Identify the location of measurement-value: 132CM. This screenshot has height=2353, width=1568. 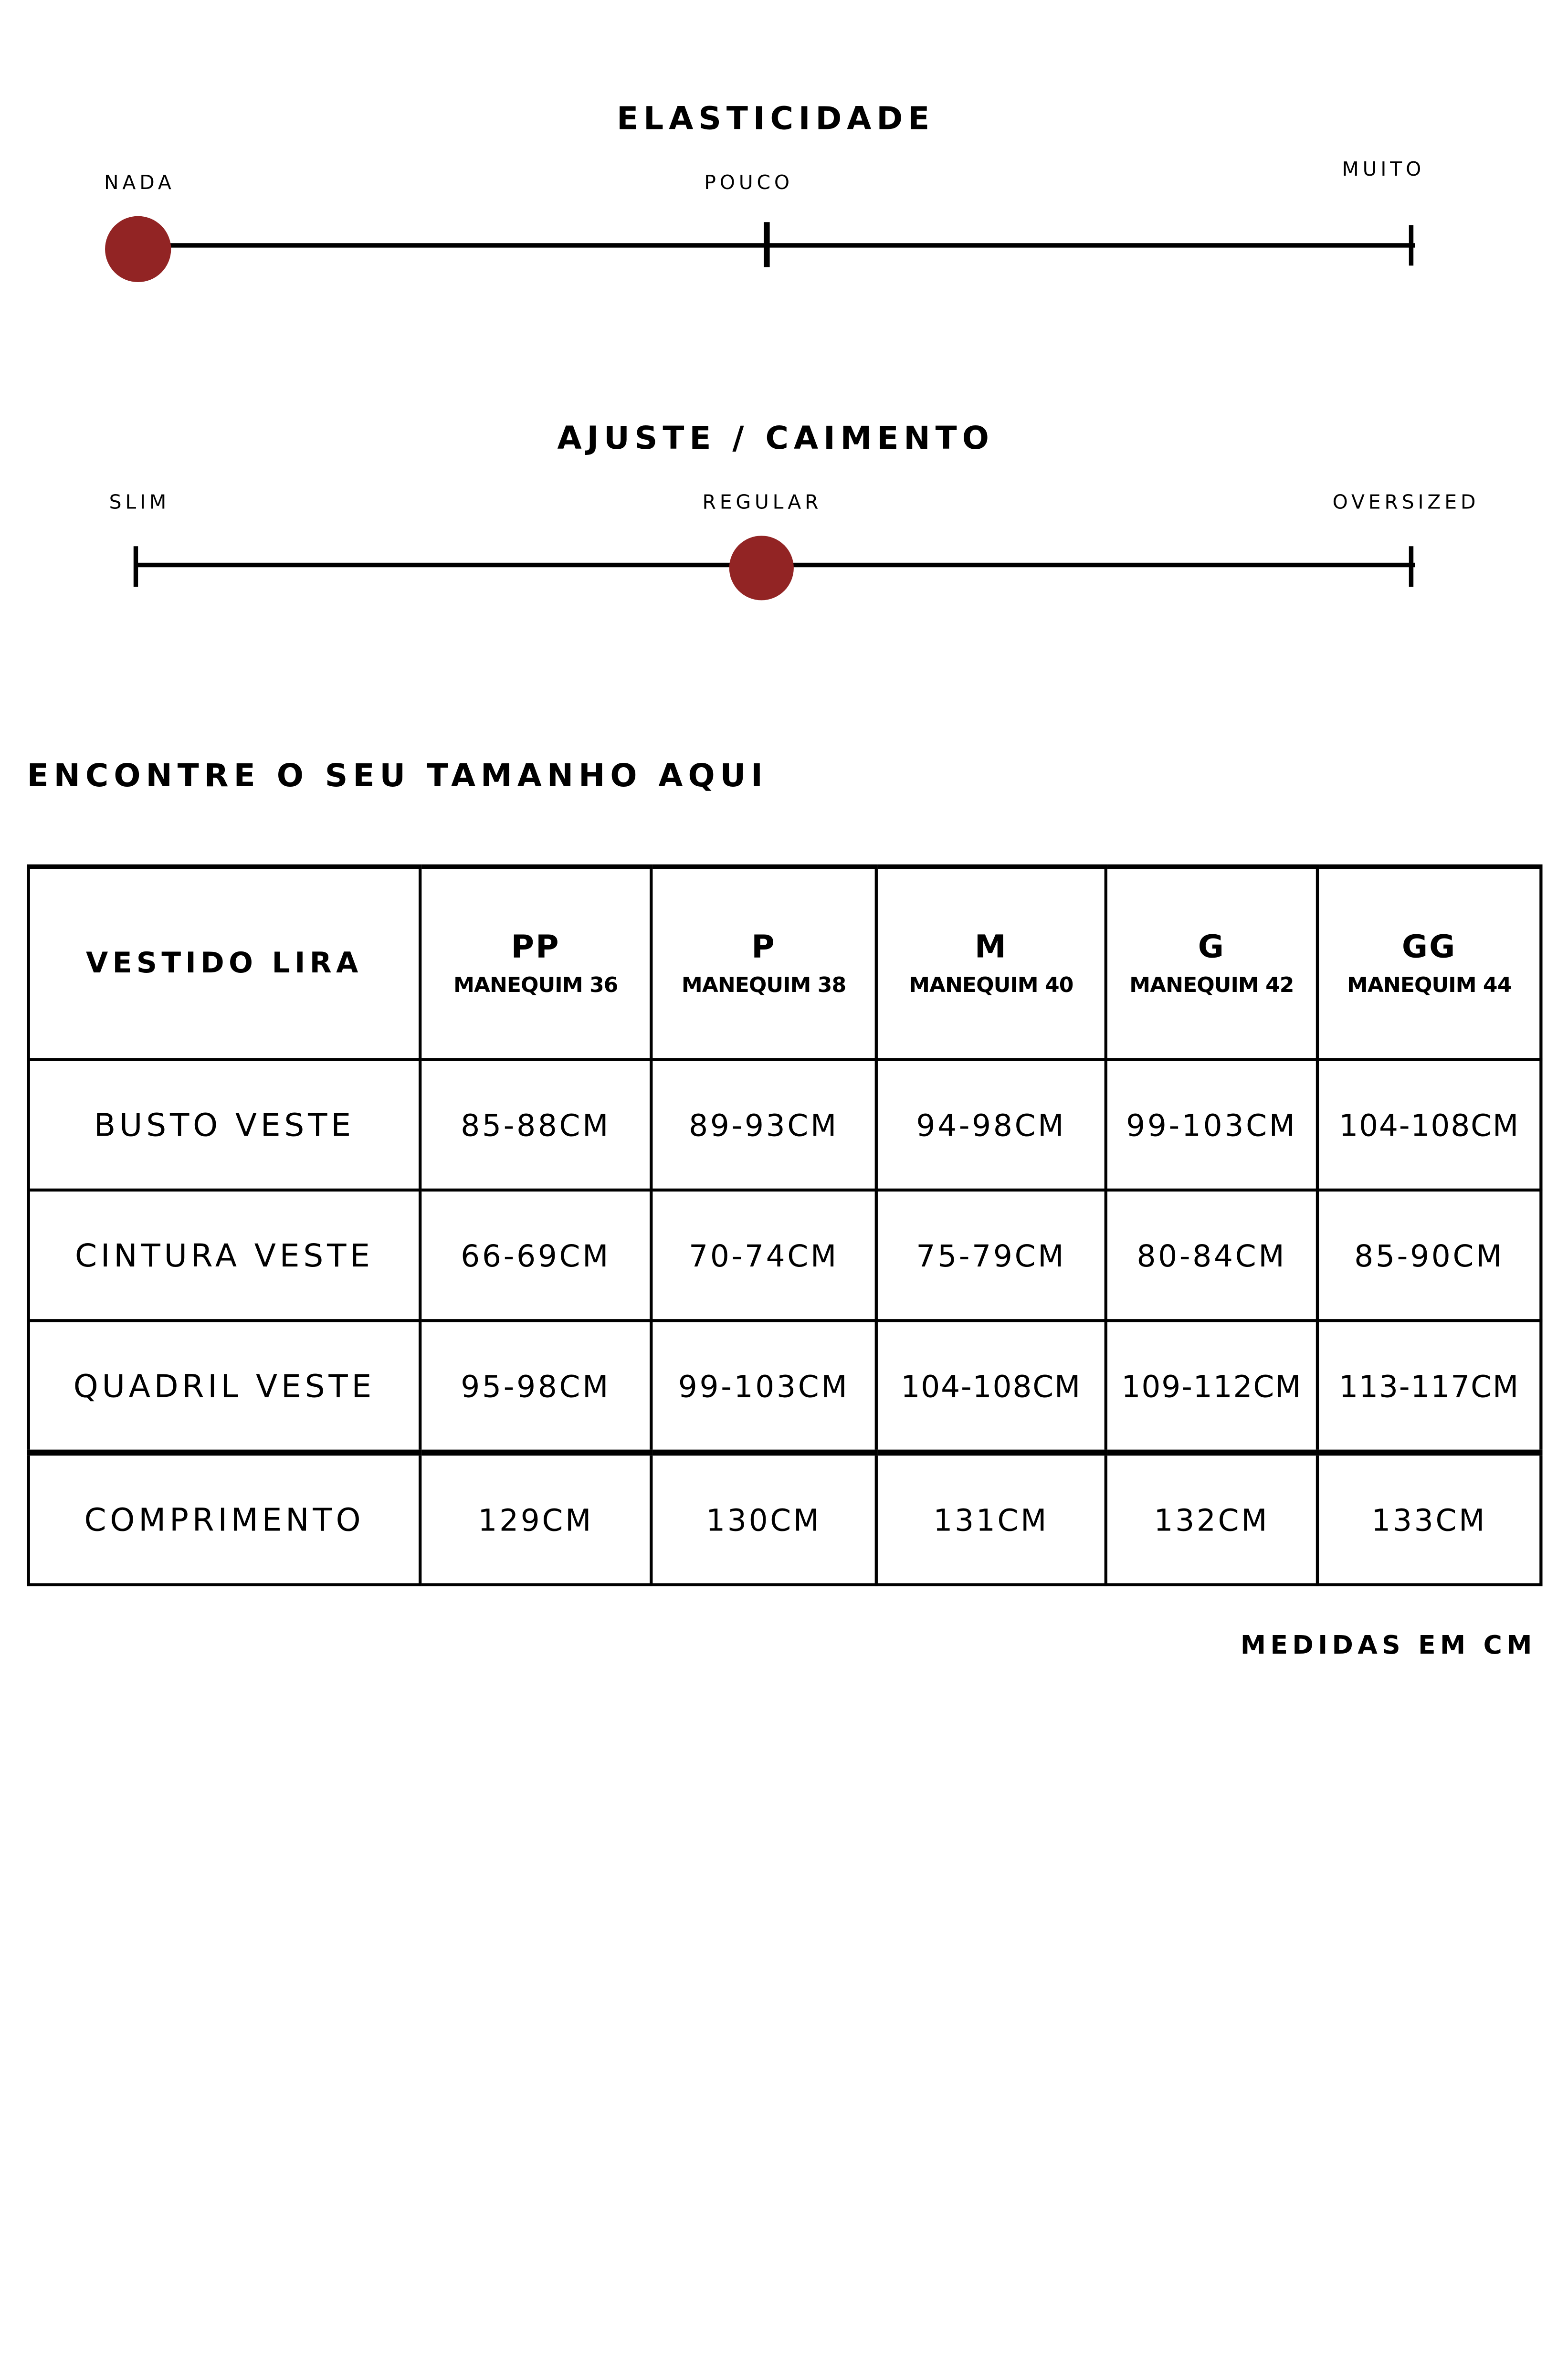
(1212, 1517).